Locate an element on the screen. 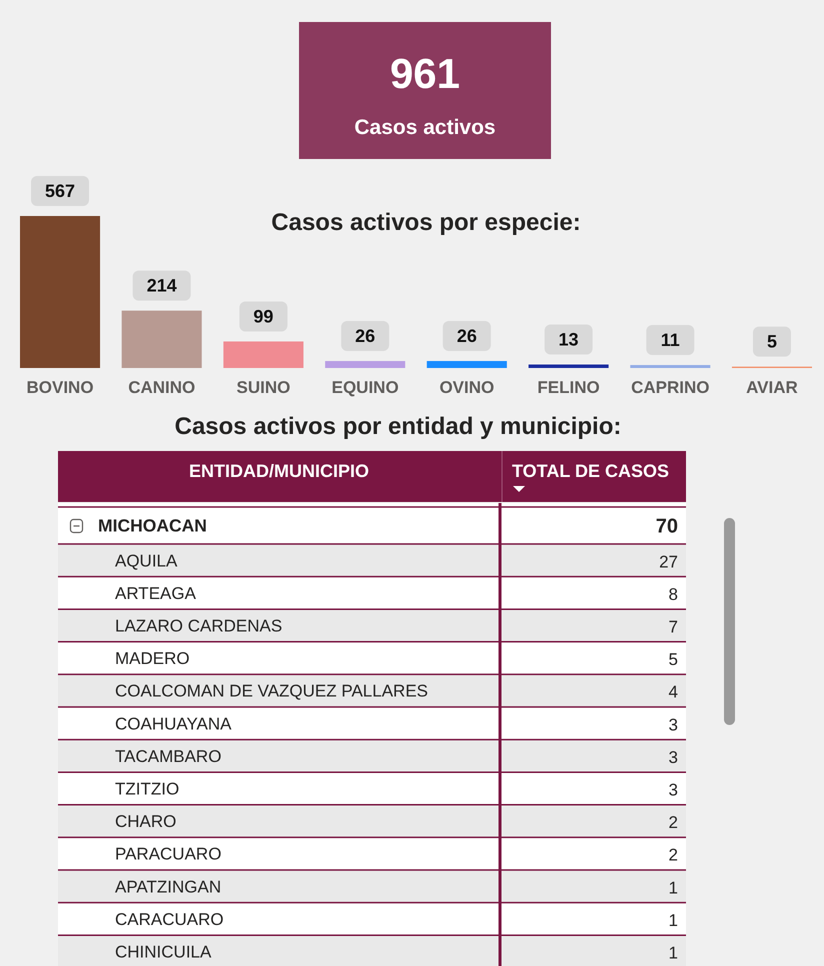 This screenshot has width=824, height=966. x-tick-label: EQUINO is located at coordinates (365, 387).